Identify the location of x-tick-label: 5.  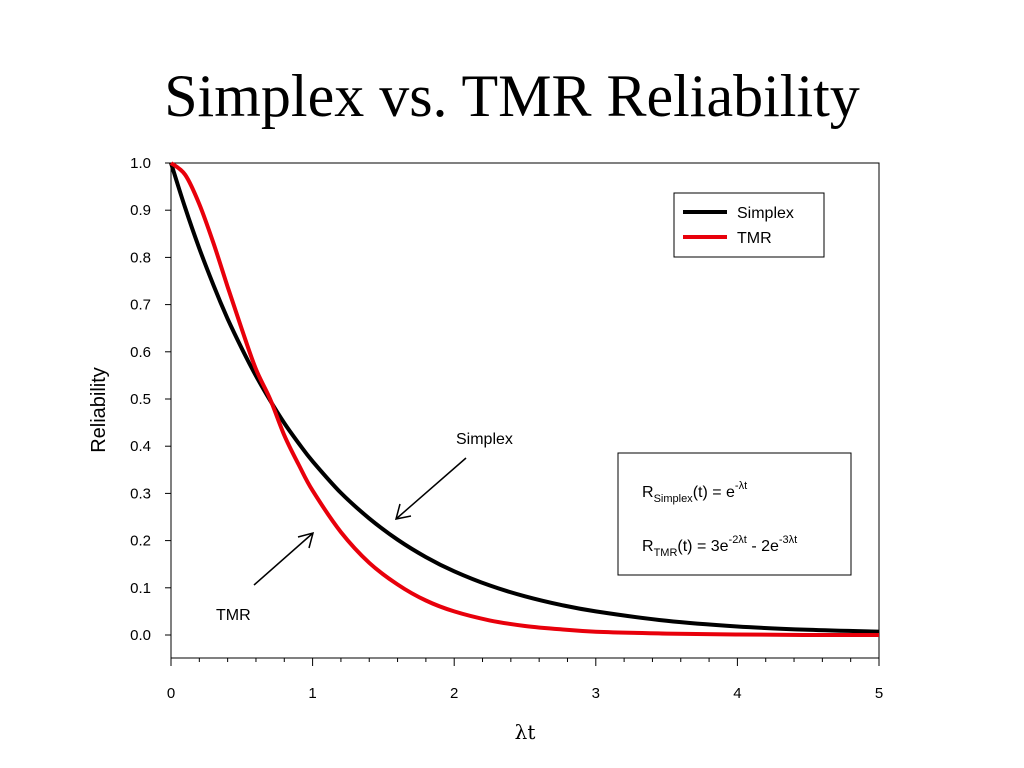
(879, 693).